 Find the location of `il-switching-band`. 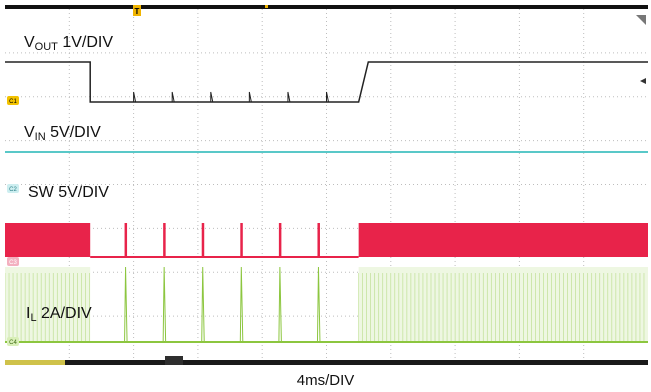

il-switching-band is located at coordinates (48, 304).